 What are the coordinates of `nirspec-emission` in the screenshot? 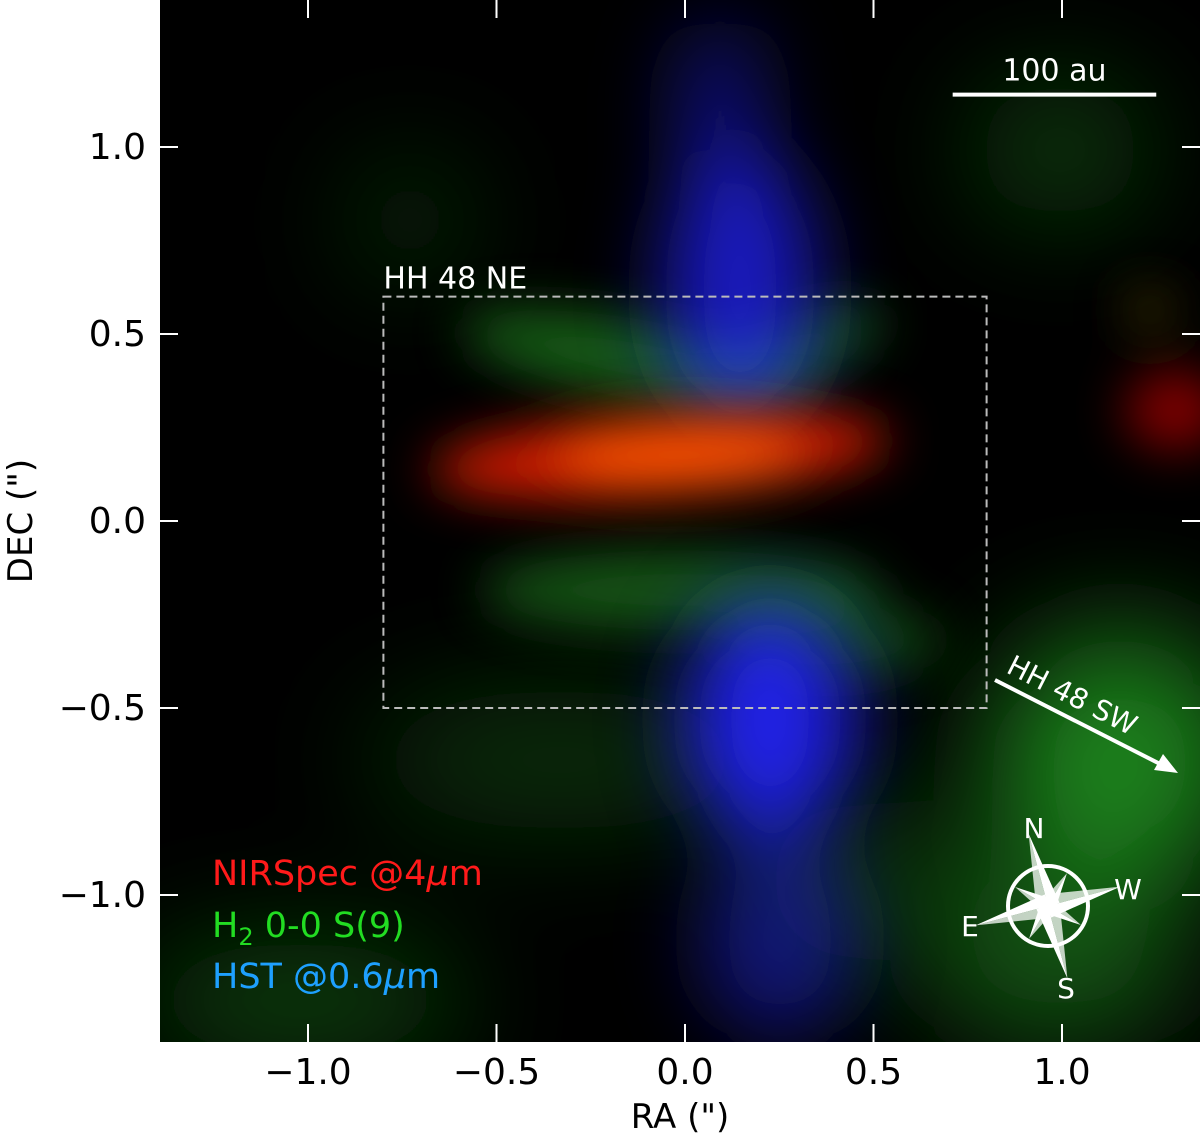 It's located at (815, 394).